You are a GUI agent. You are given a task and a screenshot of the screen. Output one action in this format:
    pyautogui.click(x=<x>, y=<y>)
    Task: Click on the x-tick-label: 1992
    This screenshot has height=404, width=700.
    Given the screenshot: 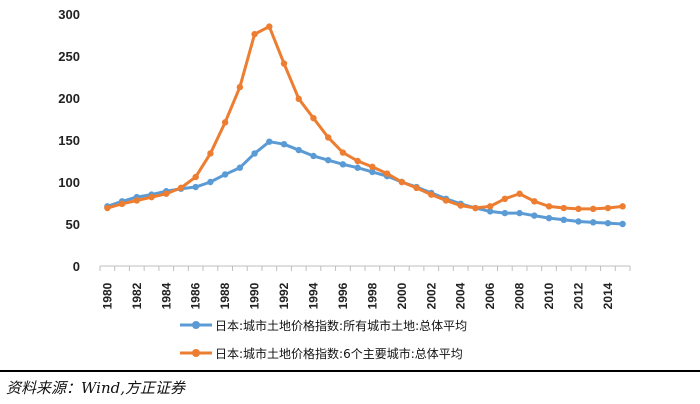 What is the action you would take?
    pyautogui.click(x=284, y=295)
    